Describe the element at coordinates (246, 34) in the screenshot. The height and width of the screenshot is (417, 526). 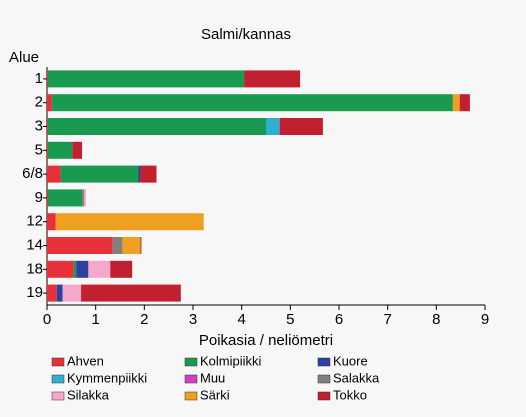
I see `chart-title: Salmi/kannas` at that location.